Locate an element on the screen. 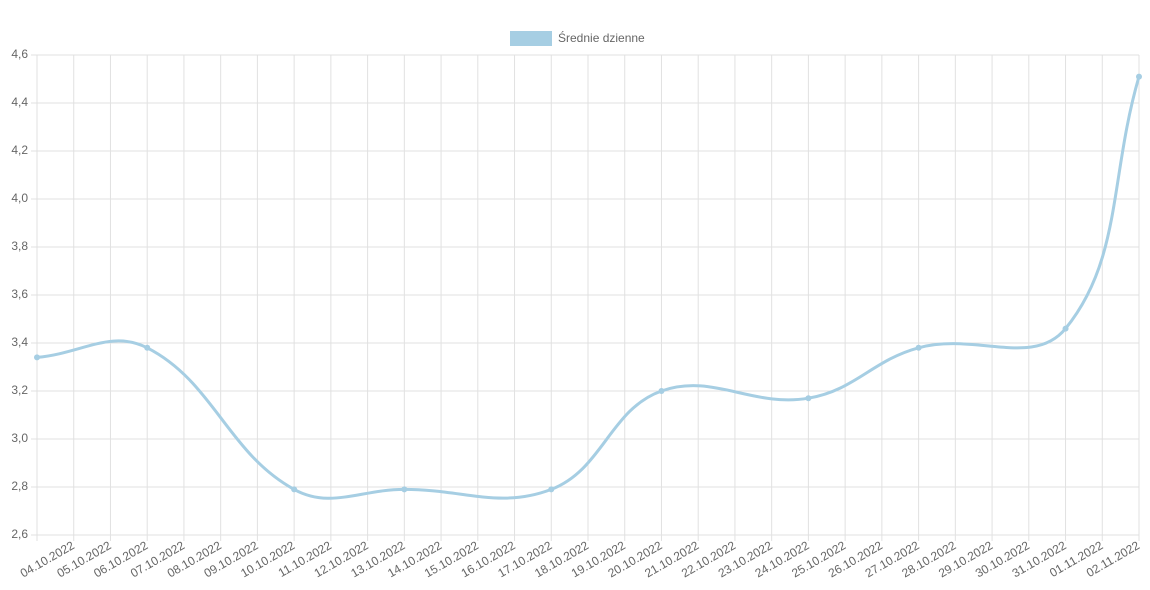 The image size is (1150, 590). y-tick-label: 4,0 is located at coordinates (19, 198).